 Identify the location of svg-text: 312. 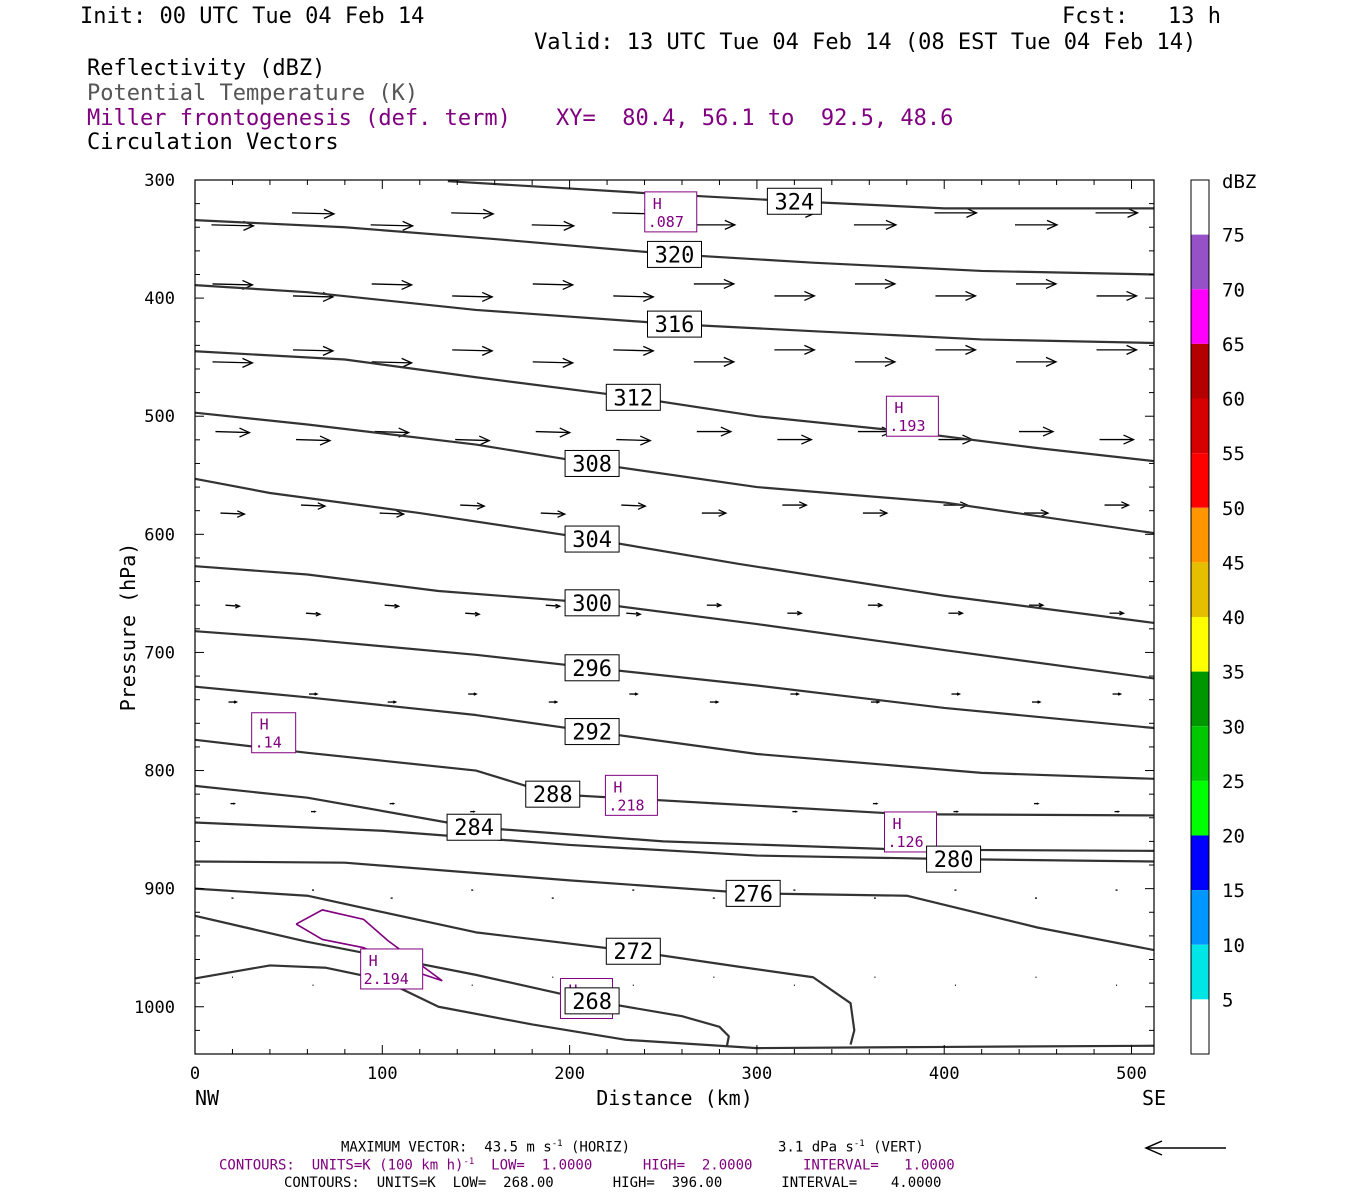
(633, 398).